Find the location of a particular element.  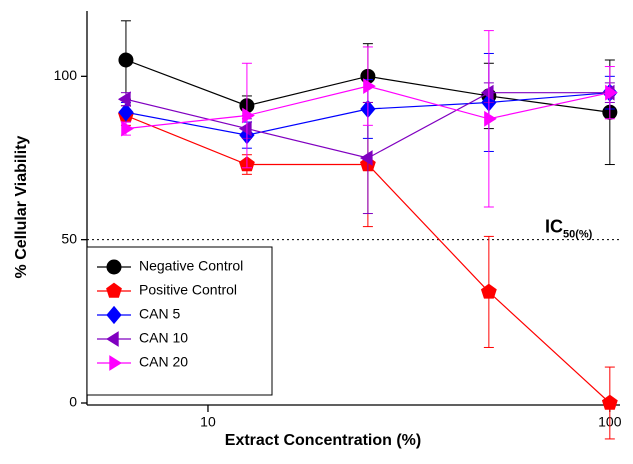

y-tick-label: 100 is located at coordinates (66, 75).